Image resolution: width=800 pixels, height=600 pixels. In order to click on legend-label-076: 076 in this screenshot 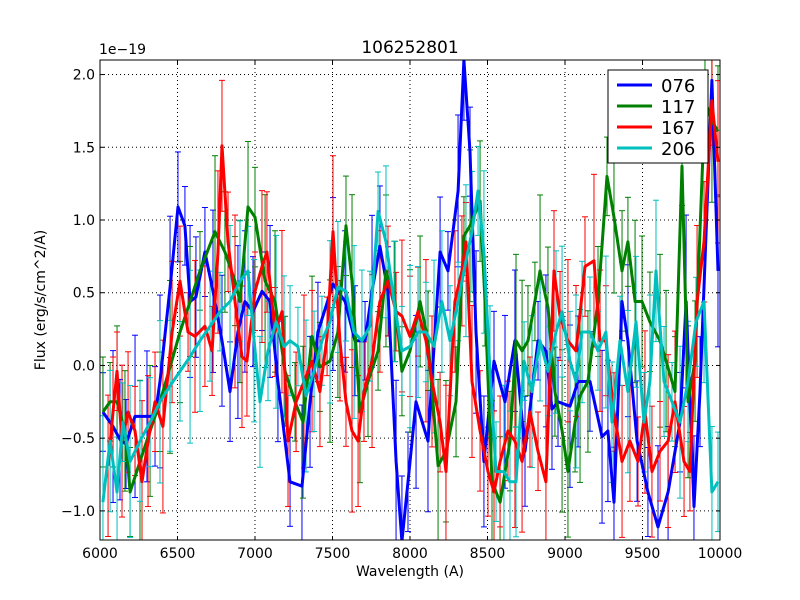, I will do `click(678, 86)`.